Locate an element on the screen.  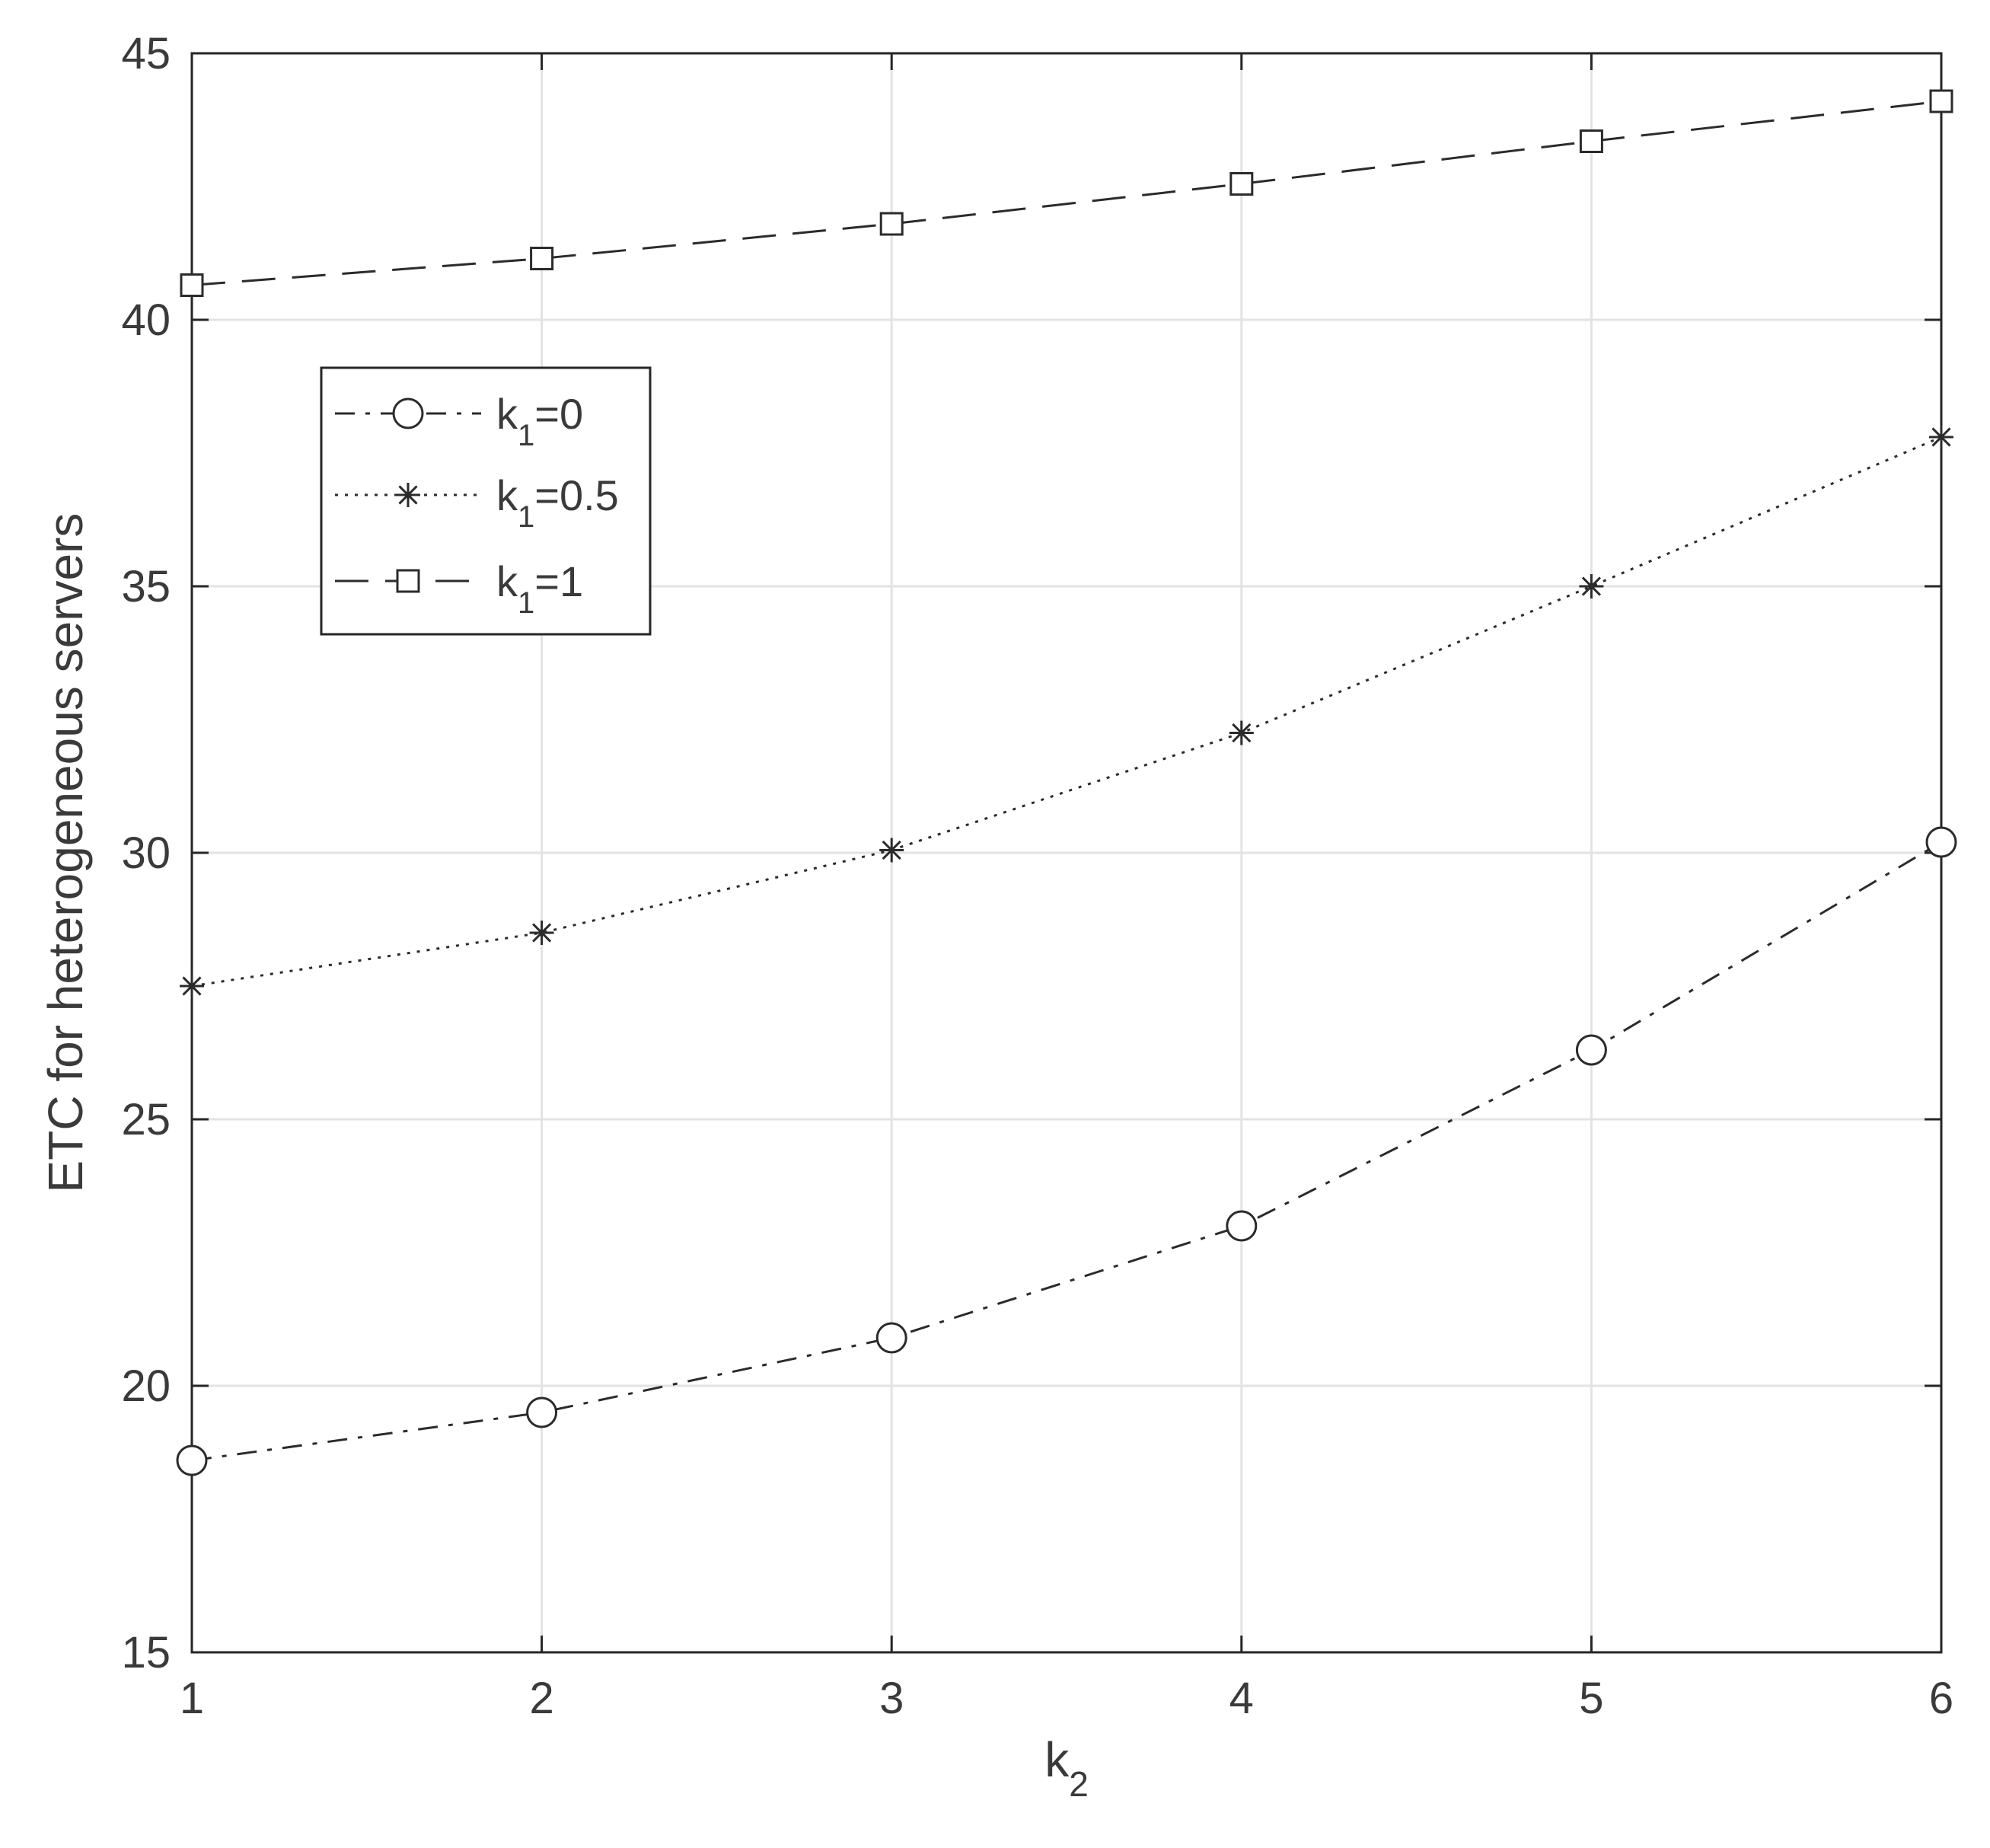
legend-marker-k1-0.5 is located at coordinates (408, 495).